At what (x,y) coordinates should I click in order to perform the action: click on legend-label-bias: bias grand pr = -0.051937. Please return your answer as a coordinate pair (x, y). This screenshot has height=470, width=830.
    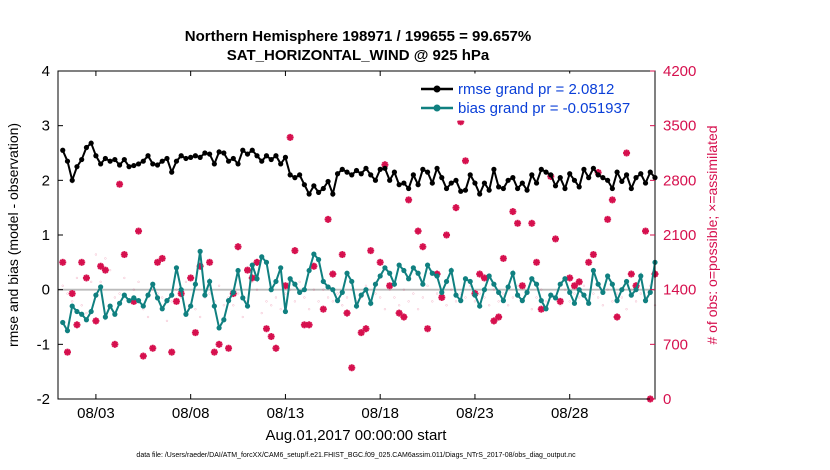
    Looking at the image, I should click on (544, 108).